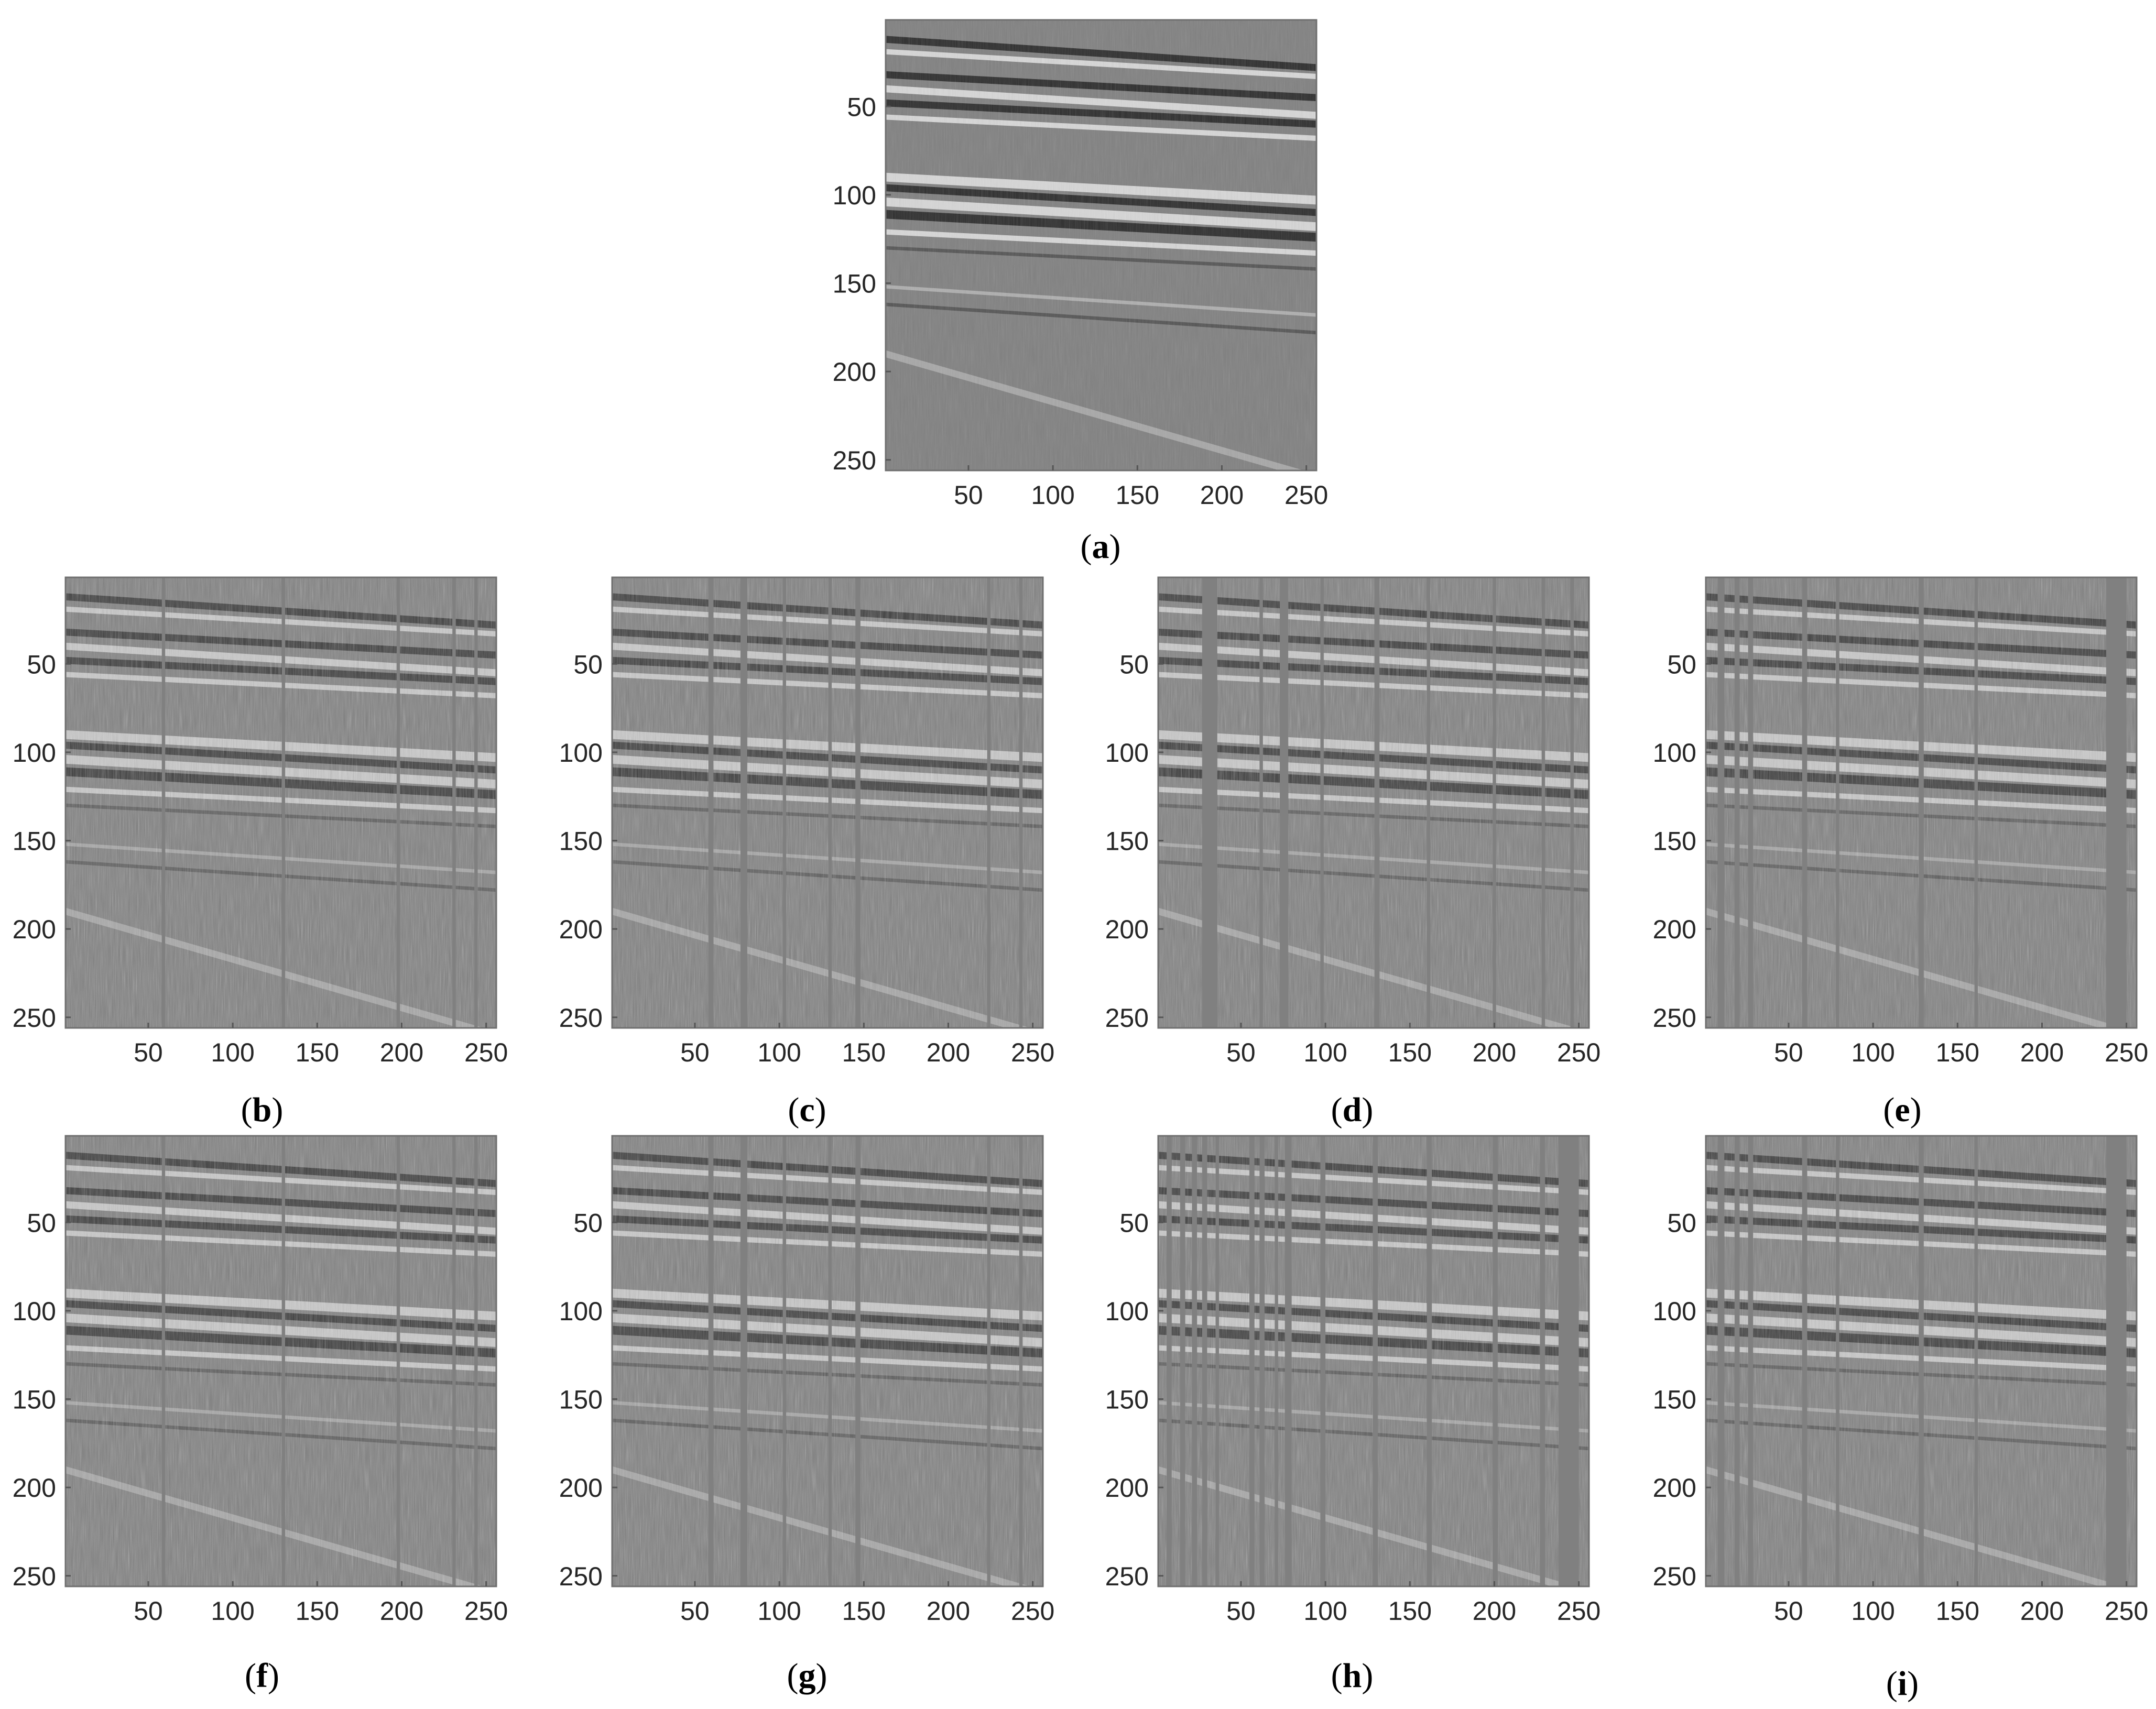 This screenshot has width=2156, height=1709. Describe the element at coordinates (1902, 1110) in the screenshot. I see `panel-caption-e: (e)` at that location.